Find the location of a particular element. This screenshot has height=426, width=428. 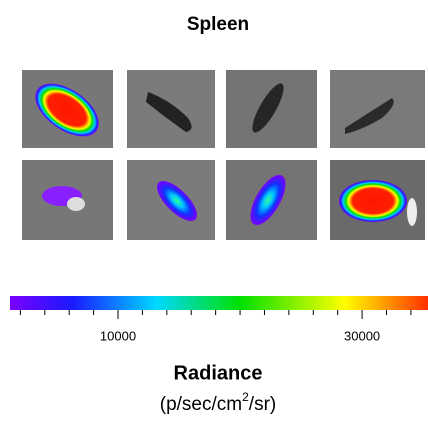

colorbar-label: Radiance is located at coordinates (218, 373).